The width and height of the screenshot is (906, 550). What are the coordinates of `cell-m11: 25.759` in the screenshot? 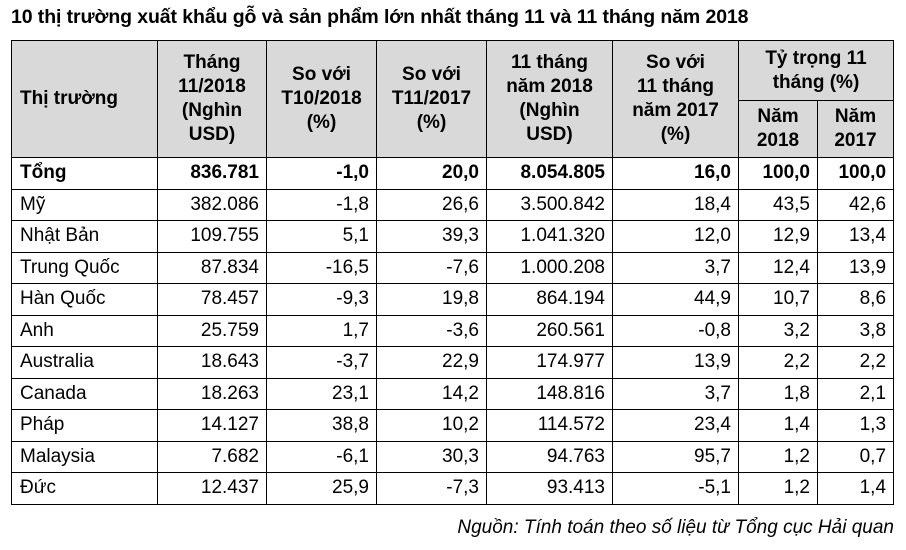 It's located at (212, 330).